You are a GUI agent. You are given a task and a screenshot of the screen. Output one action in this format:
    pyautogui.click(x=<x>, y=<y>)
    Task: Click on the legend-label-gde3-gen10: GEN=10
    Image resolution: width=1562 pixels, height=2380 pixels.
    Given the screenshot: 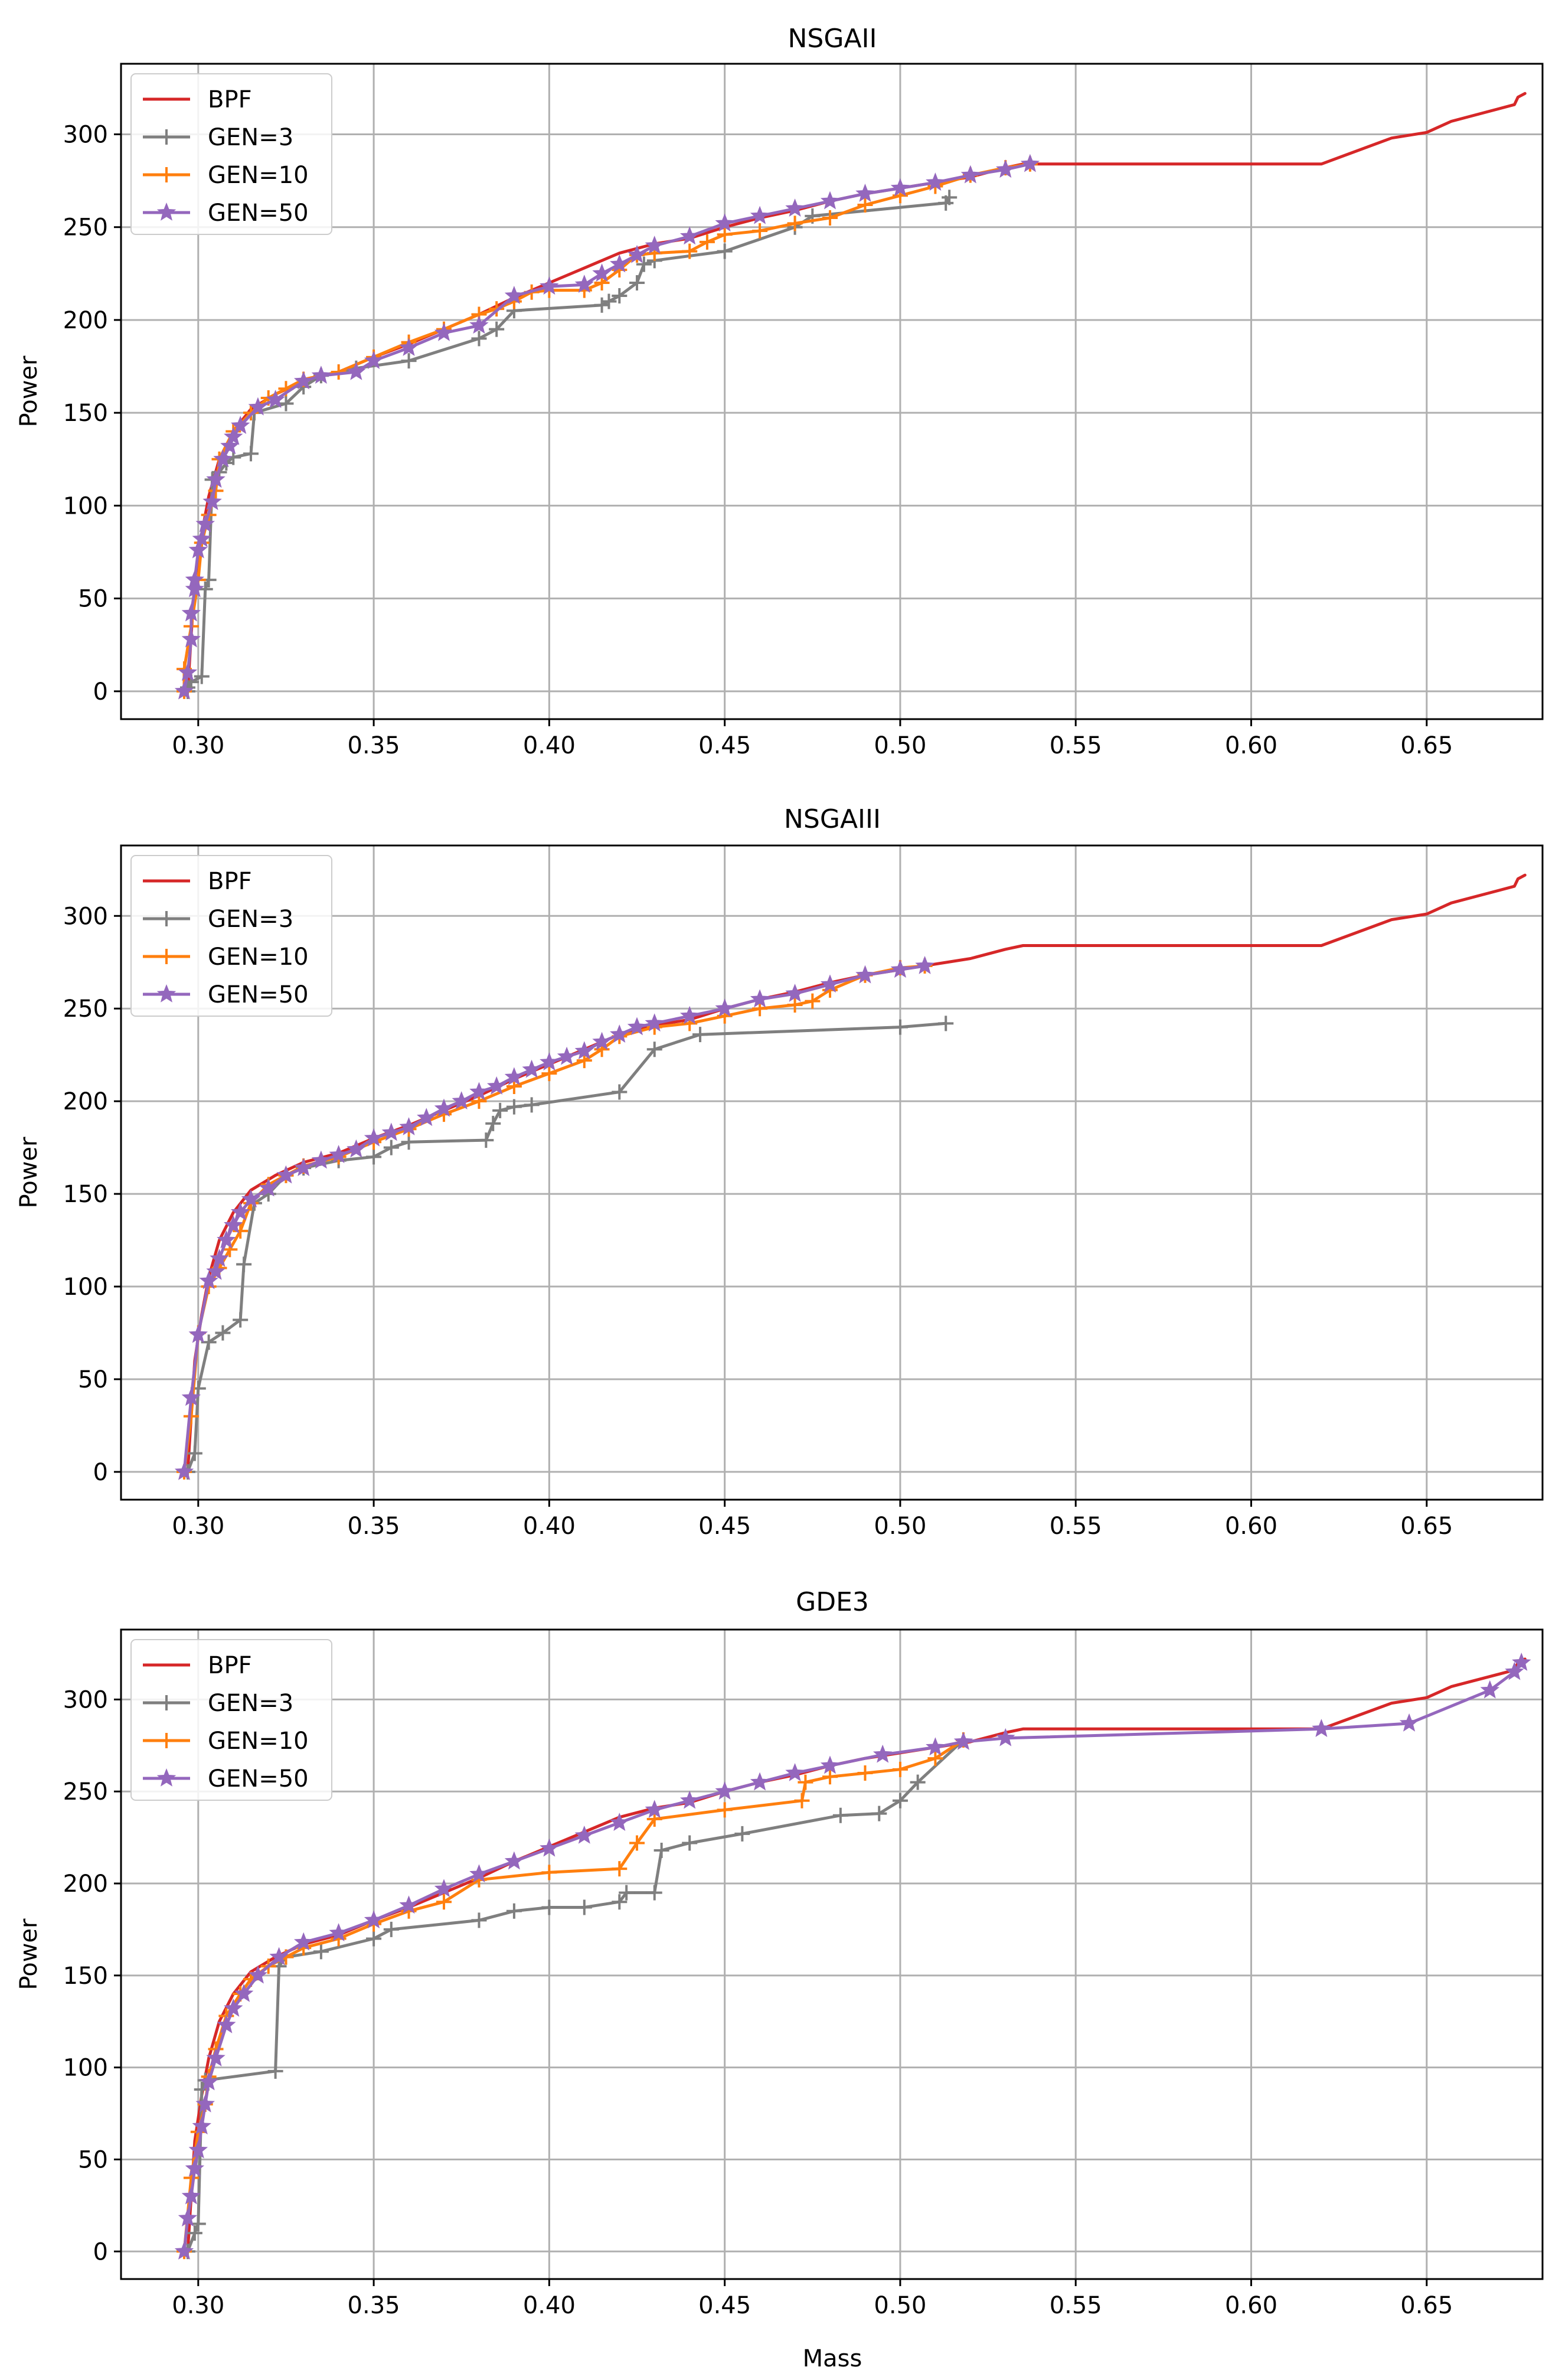 What is the action you would take?
    pyautogui.click(x=258, y=1741)
    